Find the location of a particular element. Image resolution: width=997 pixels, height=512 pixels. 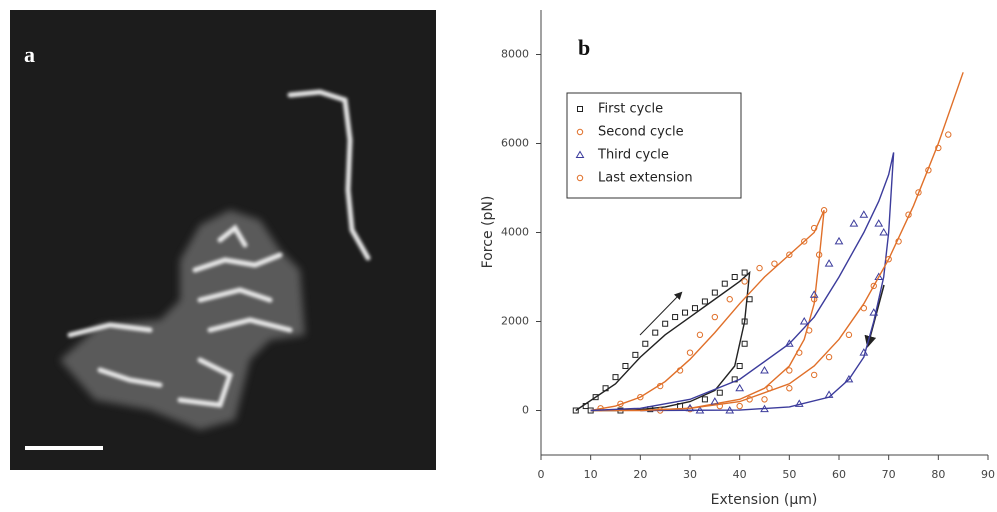

x-tick-label: 20 is located at coordinates (640, 474).